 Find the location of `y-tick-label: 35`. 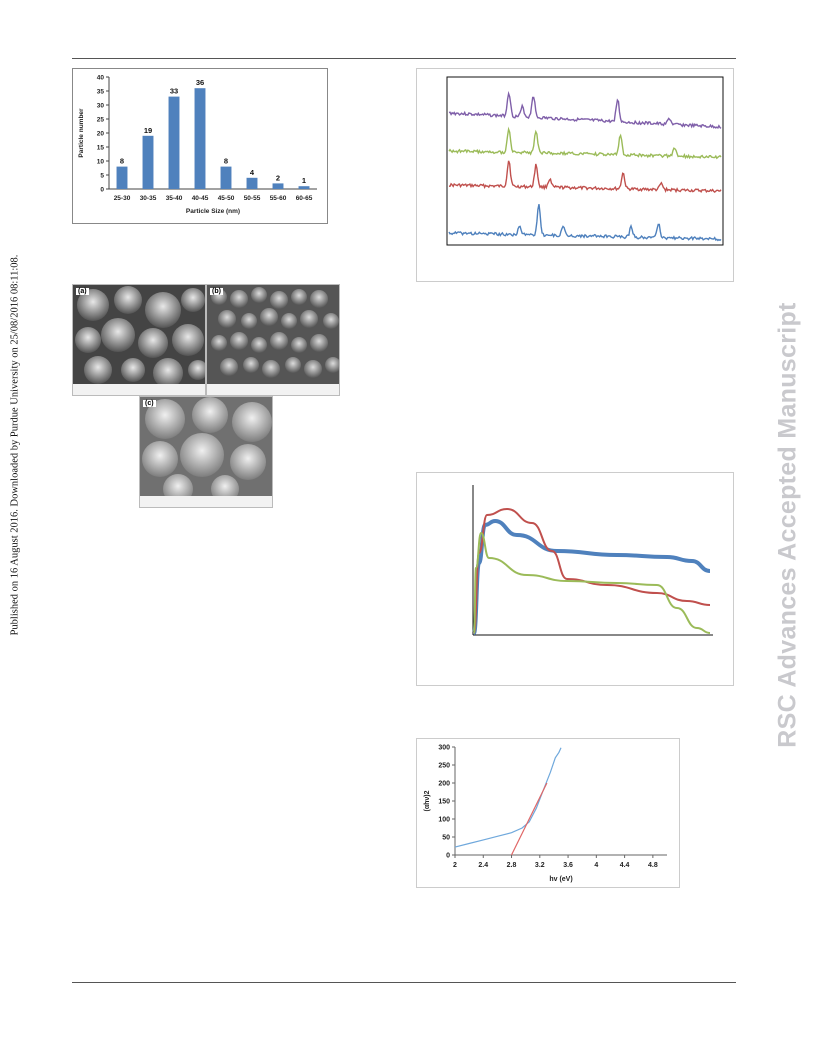

y-tick-label: 35 is located at coordinates (101, 92).